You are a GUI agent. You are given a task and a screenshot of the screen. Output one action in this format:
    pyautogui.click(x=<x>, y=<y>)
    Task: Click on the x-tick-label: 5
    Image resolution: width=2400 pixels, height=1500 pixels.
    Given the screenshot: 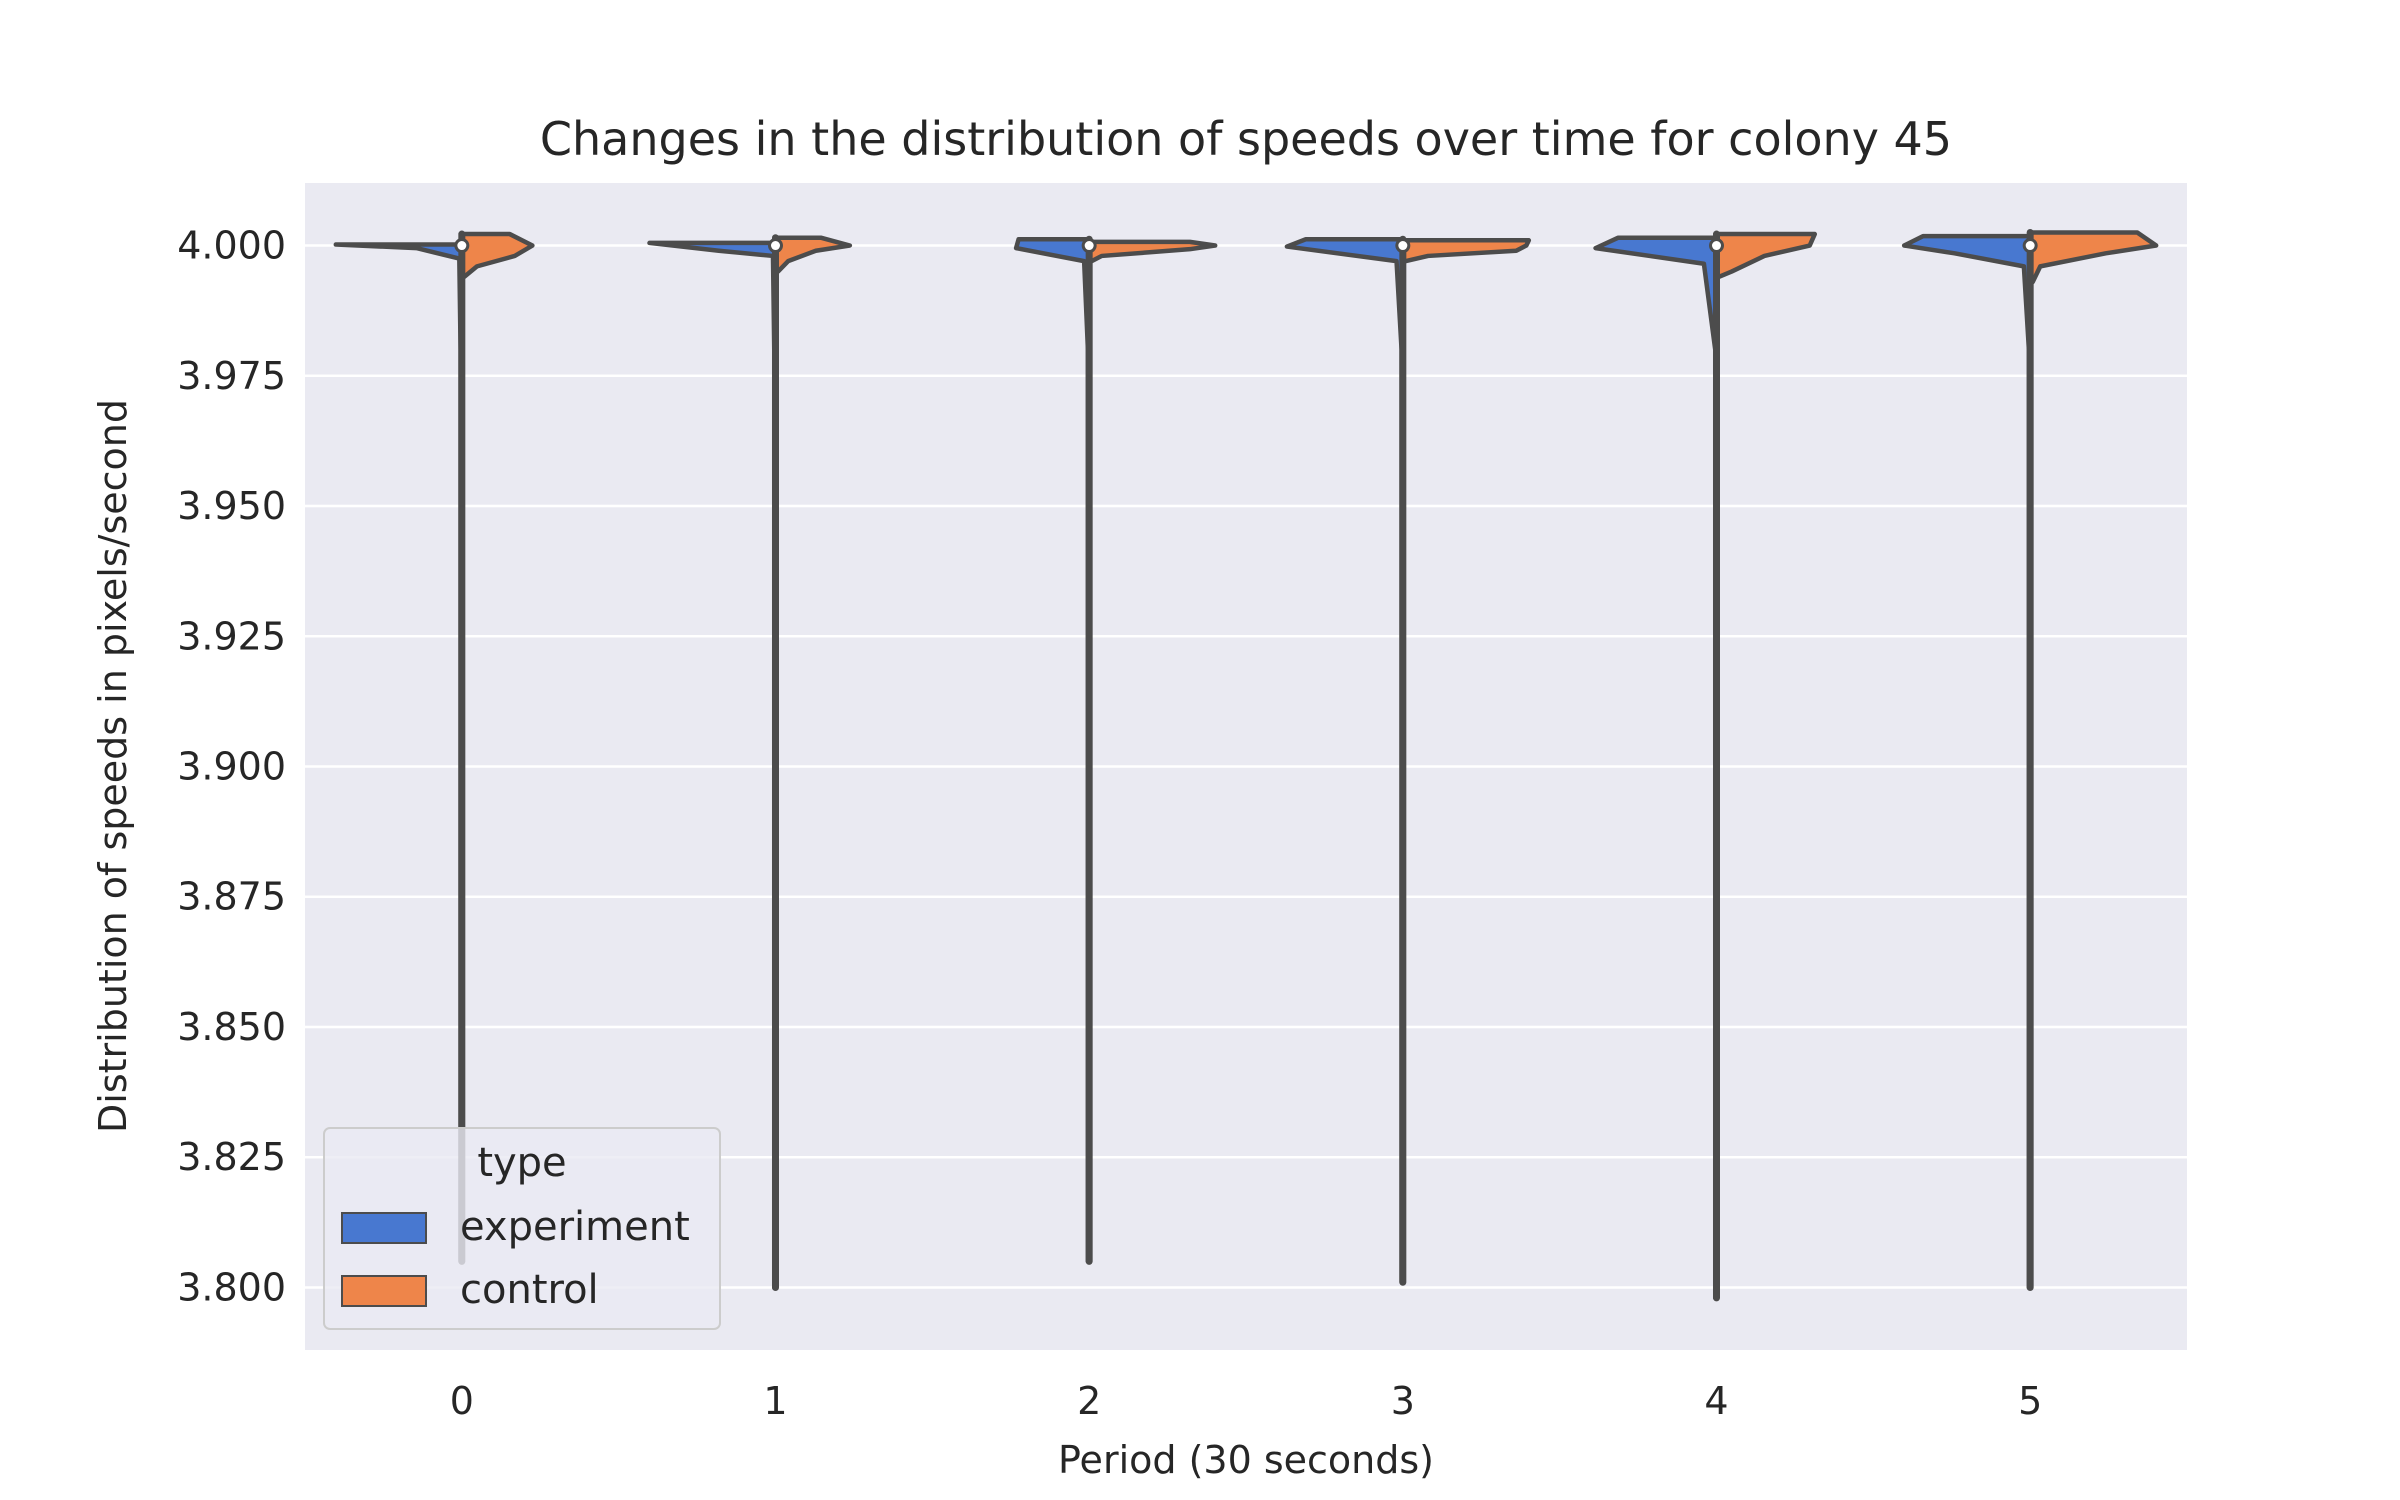 What is the action you would take?
    pyautogui.click(x=2030, y=1401)
    